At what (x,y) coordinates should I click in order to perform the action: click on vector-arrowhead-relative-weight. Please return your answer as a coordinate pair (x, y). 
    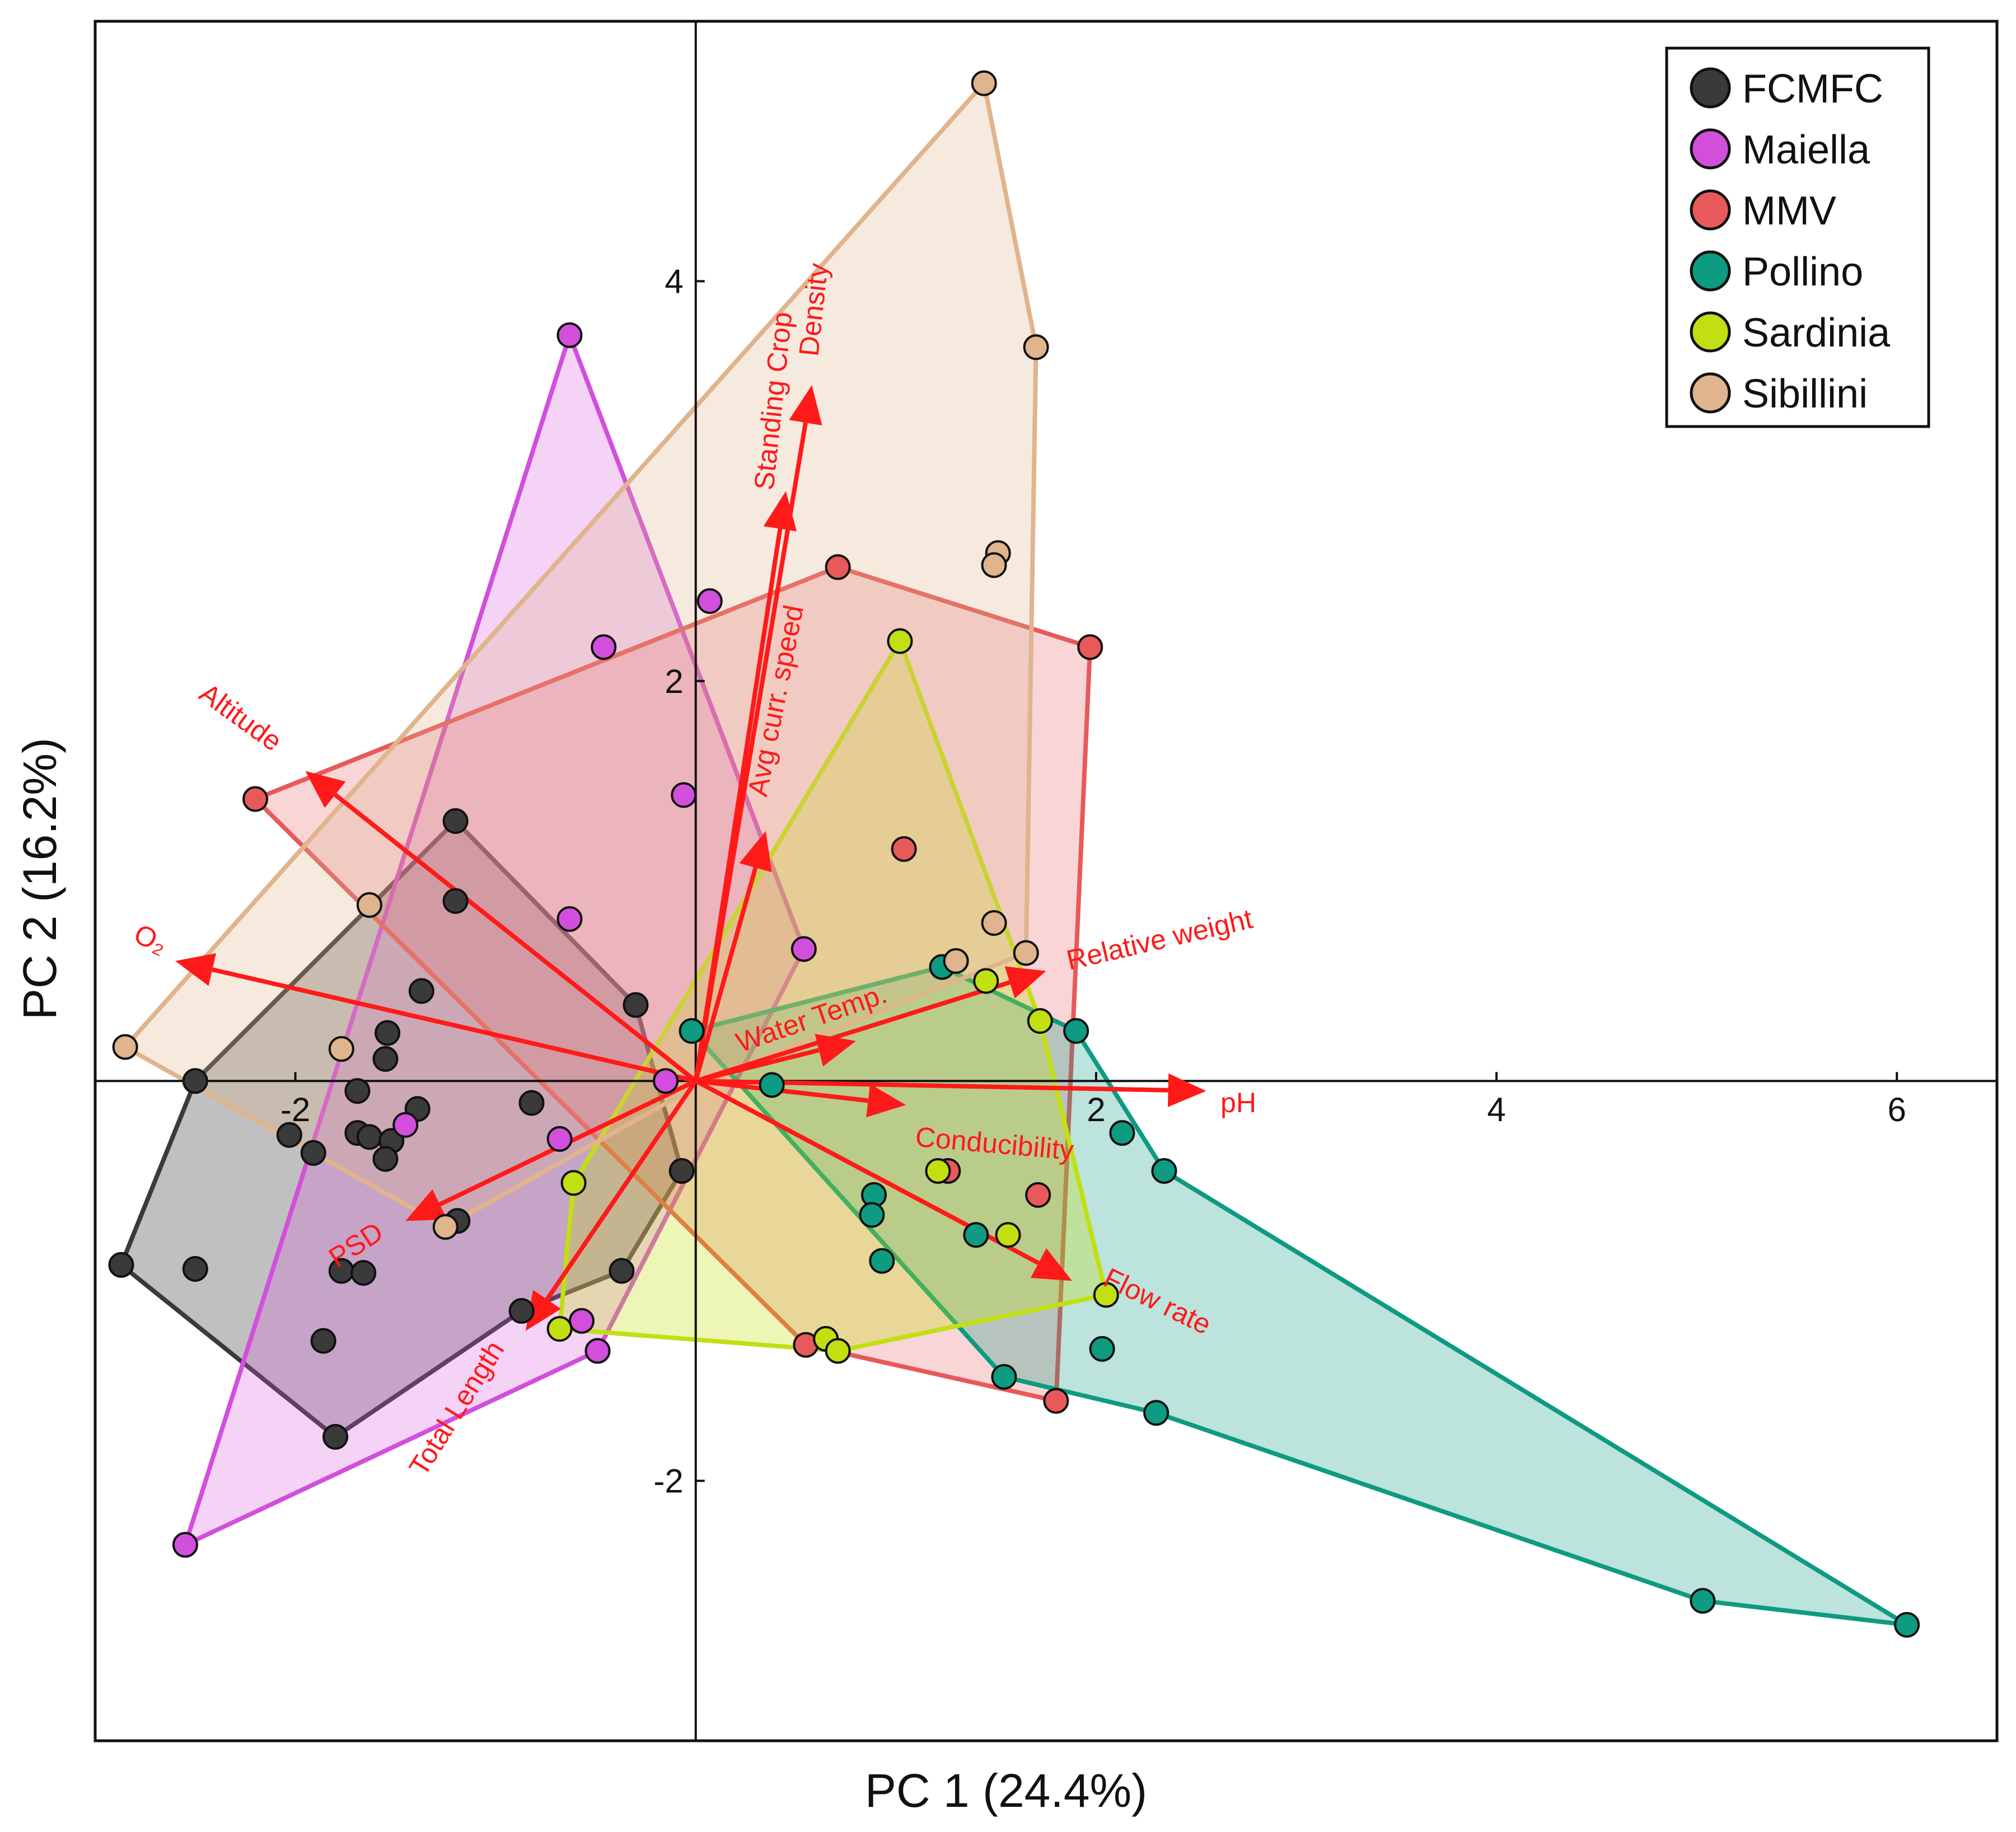
    Looking at the image, I should click on (1025, 982).